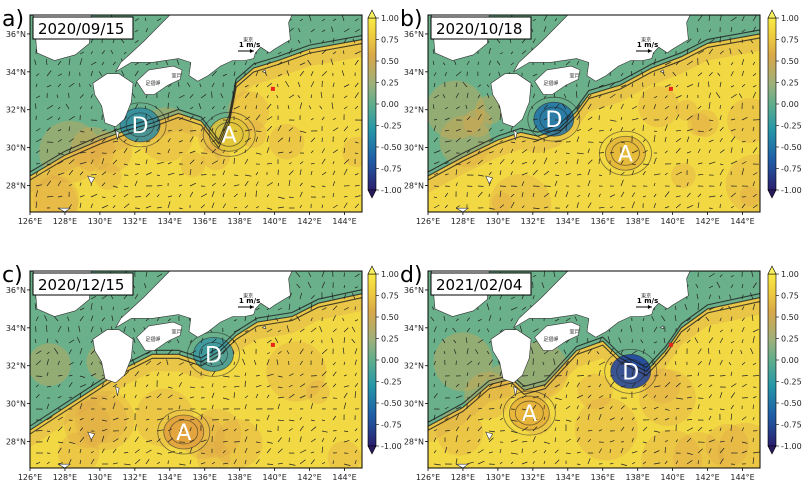 The width and height of the screenshot is (804, 485). Describe the element at coordinates (479, 285) in the screenshot. I see `date-label: 2021/02/04` at that location.